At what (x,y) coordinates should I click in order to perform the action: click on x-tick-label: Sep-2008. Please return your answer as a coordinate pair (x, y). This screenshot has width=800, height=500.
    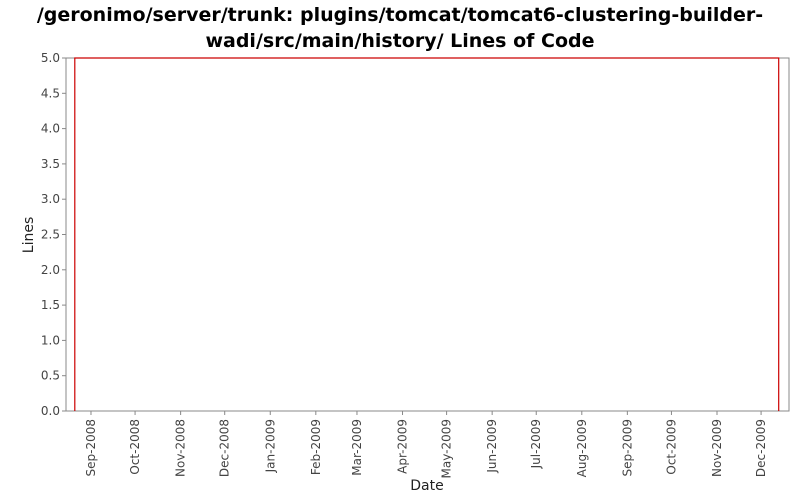
    Looking at the image, I should click on (91, 448).